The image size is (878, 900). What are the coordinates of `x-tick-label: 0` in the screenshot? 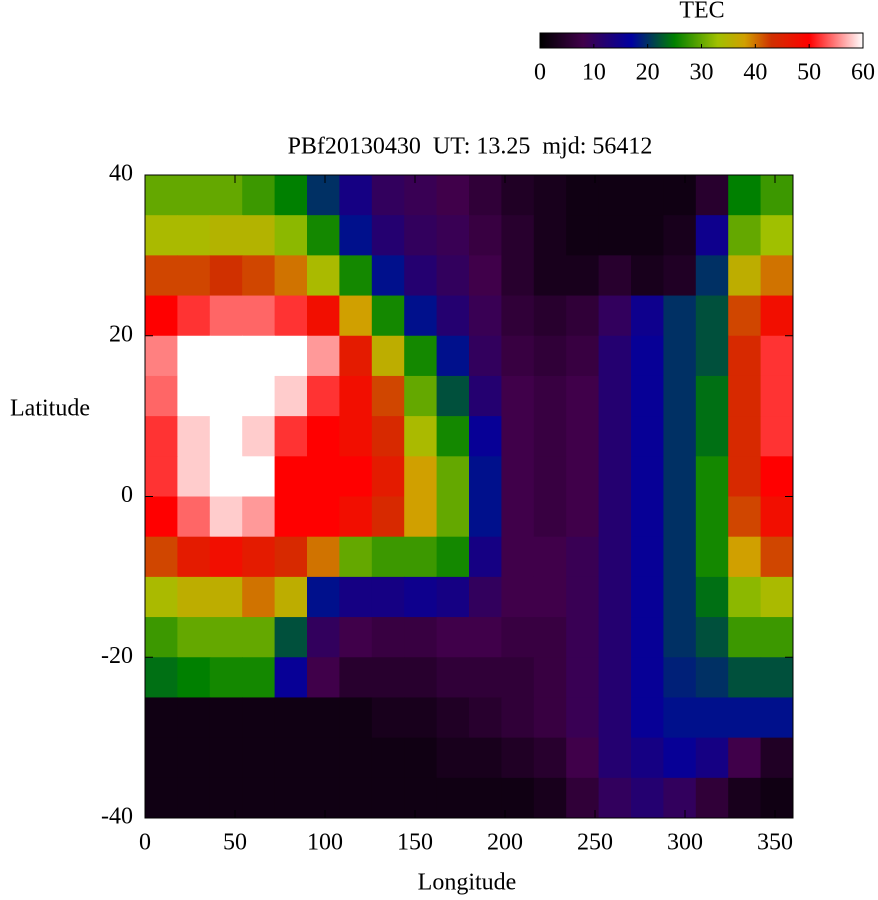 It's located at (145, 843).